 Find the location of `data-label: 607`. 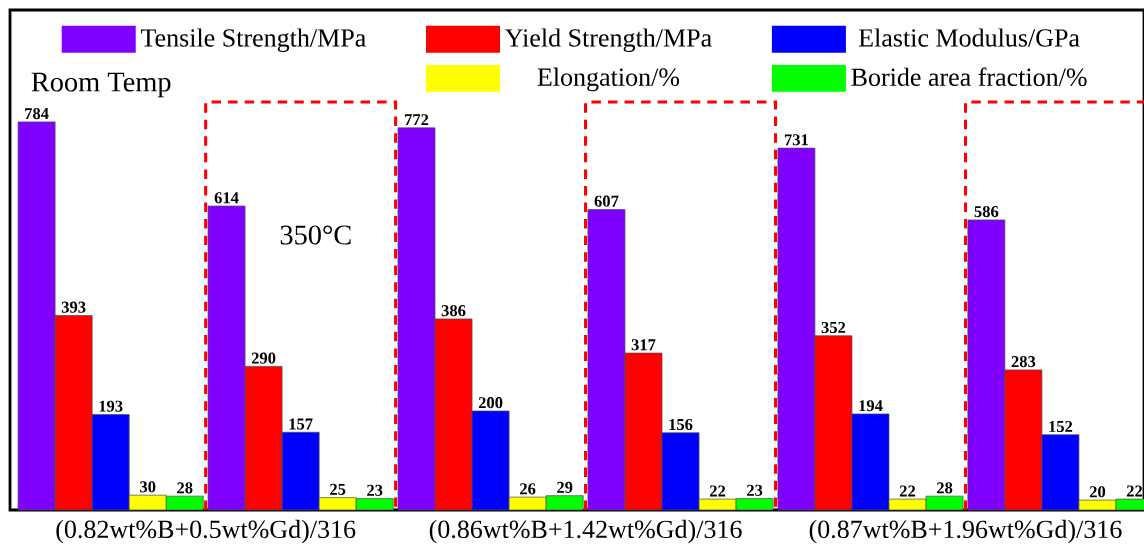

data-label: 607 is located at coordinates (606, 201).